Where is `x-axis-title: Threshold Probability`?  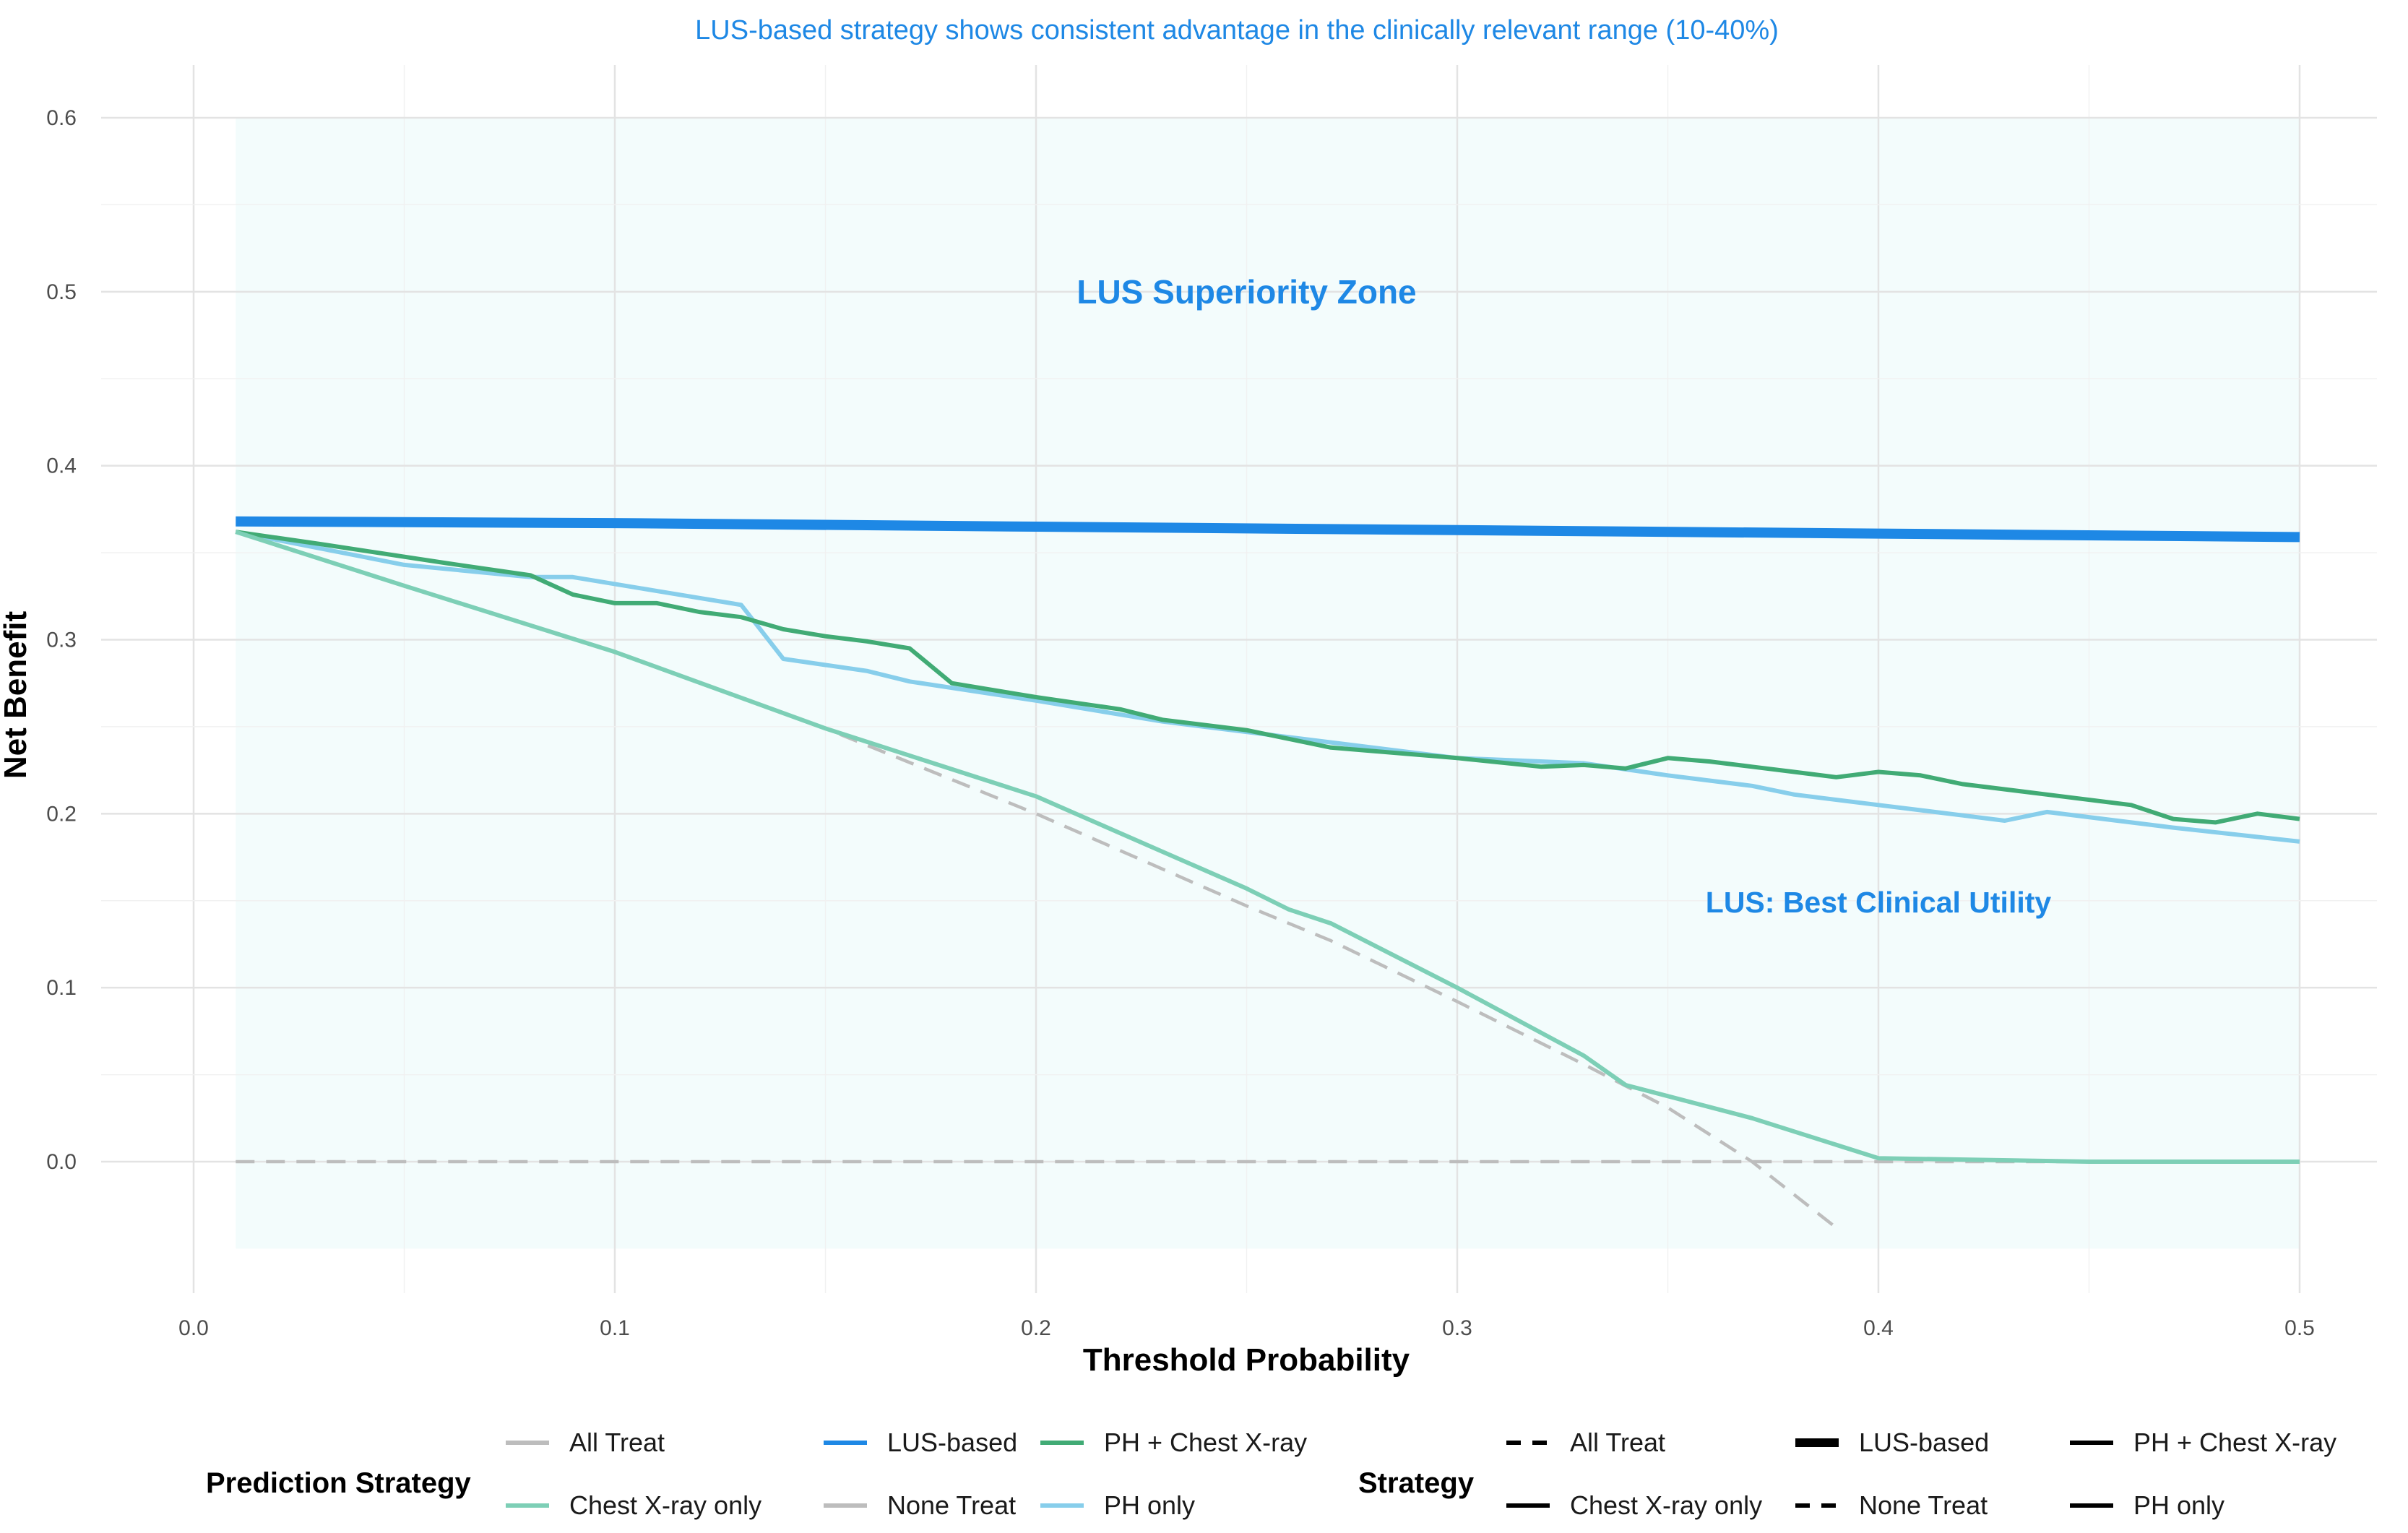 x-axis-title: Threshold Probability is located at coordinates (1246, 1360).